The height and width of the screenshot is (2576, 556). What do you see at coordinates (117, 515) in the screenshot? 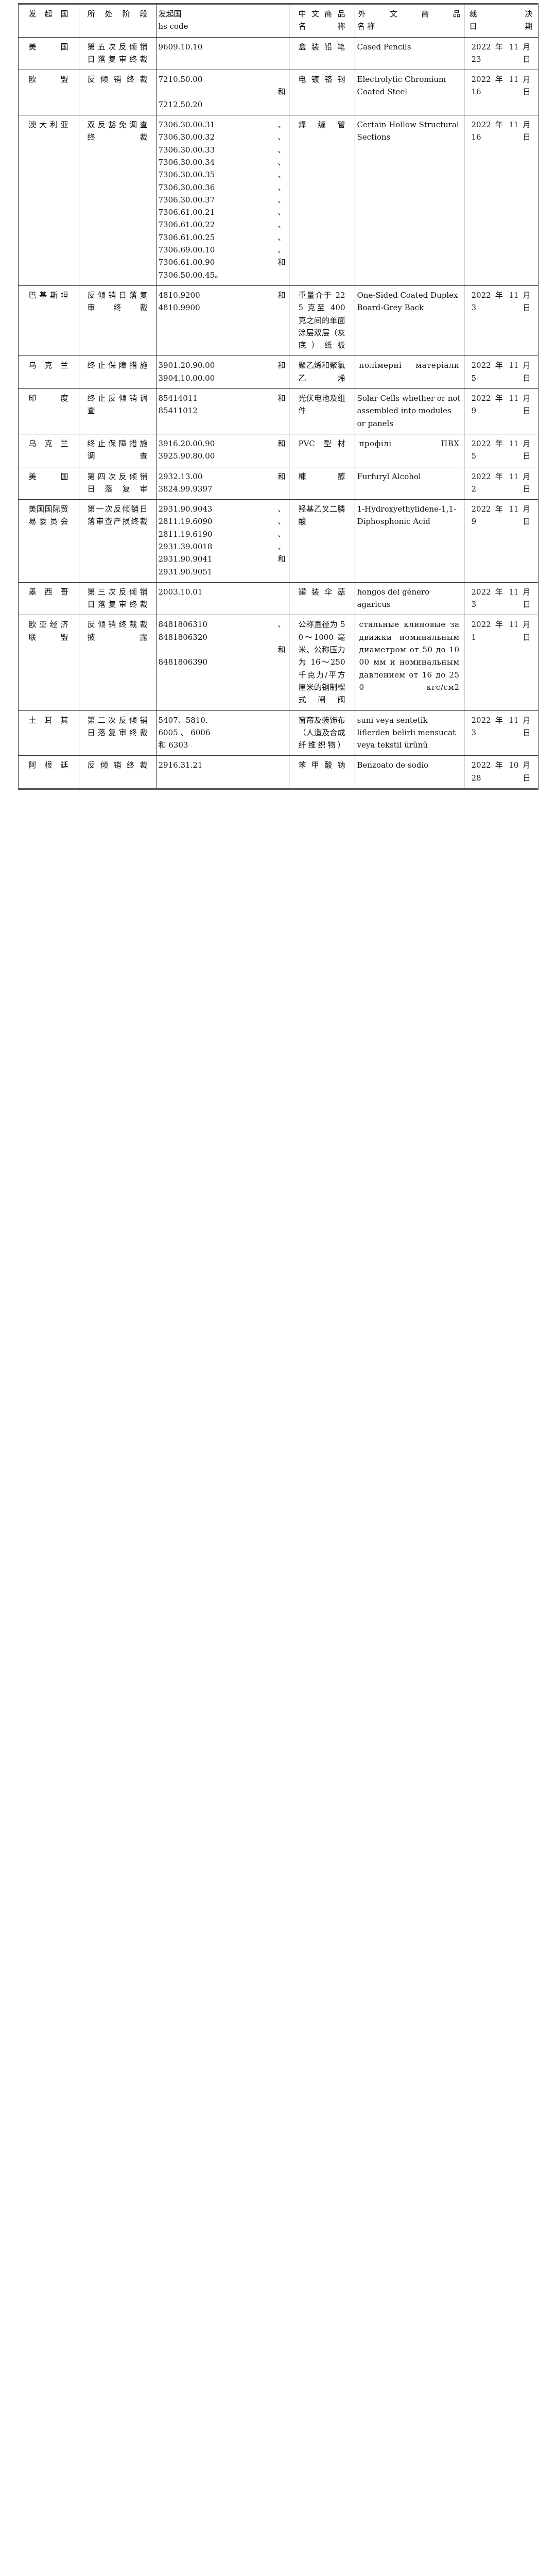
I see `row-stage: 第一次反倾销日落审查产损终裁` at bounding box center [117, 515].